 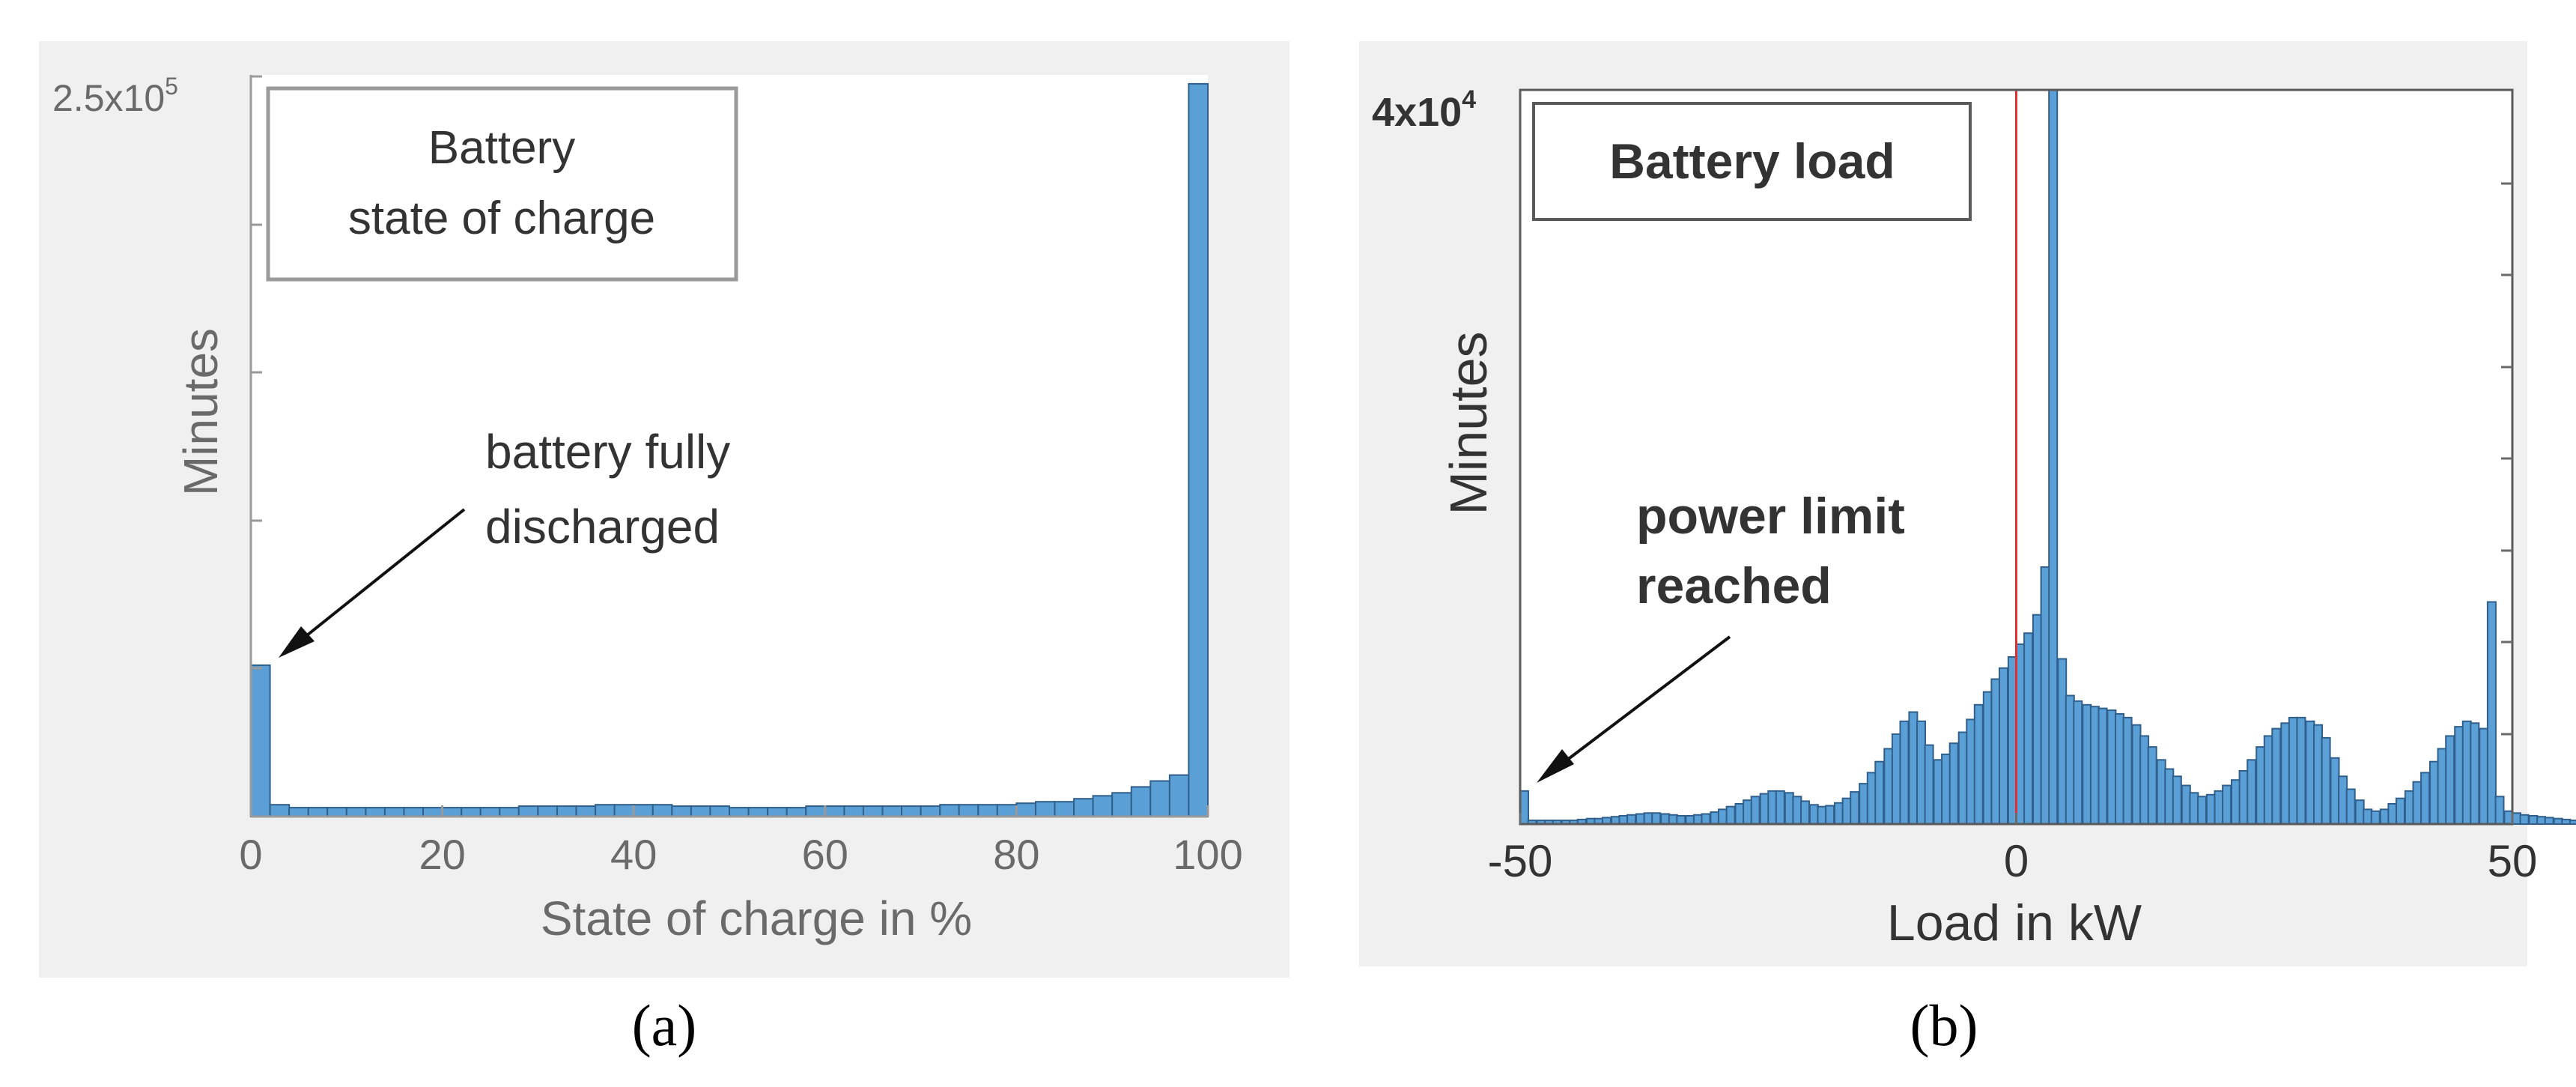 What do you see at coordinates (1207, 854) in the screenshot?
I see `panel-a-xtick-label: 100` at bounding box center [1207, 854].